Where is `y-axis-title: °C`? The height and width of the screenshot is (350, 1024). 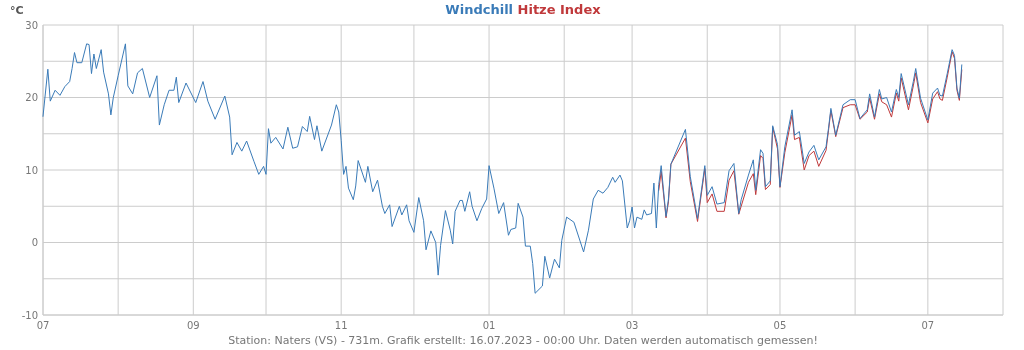 y-axis-title: °C is located at coordinates (17, 10).